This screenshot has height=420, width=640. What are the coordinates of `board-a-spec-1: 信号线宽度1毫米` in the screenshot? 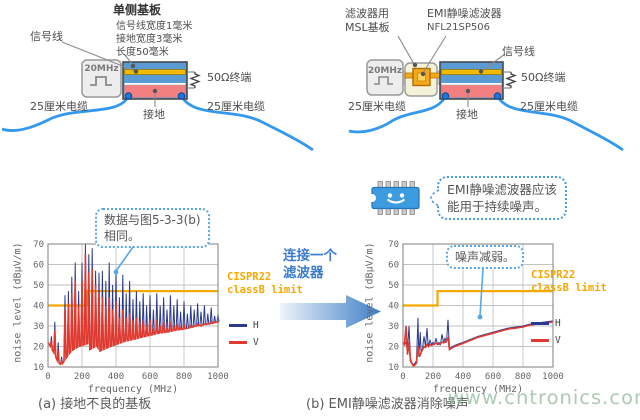 It's located at (154, 26).